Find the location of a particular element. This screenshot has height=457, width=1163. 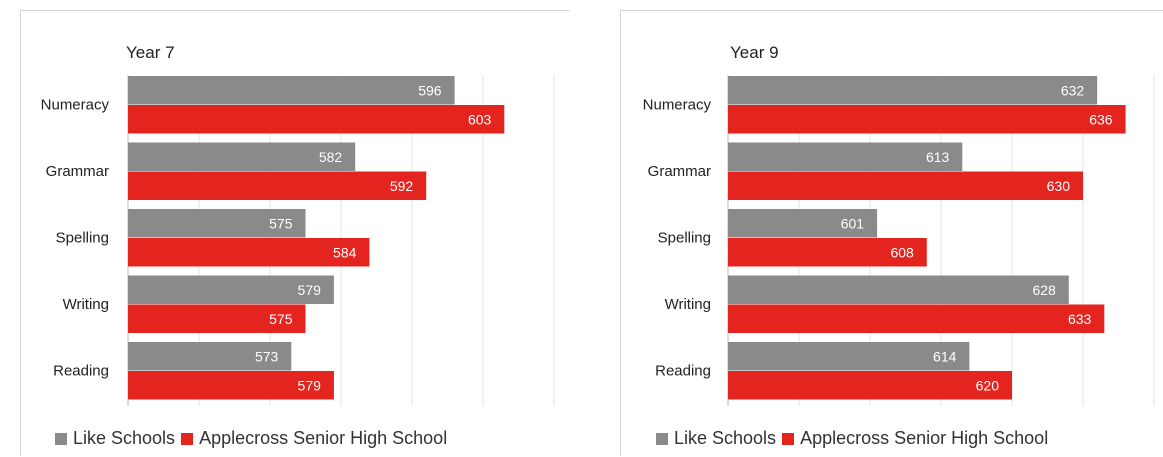

data-label-like-schools-numeracy: 596 is located at coordinates (430, 90).